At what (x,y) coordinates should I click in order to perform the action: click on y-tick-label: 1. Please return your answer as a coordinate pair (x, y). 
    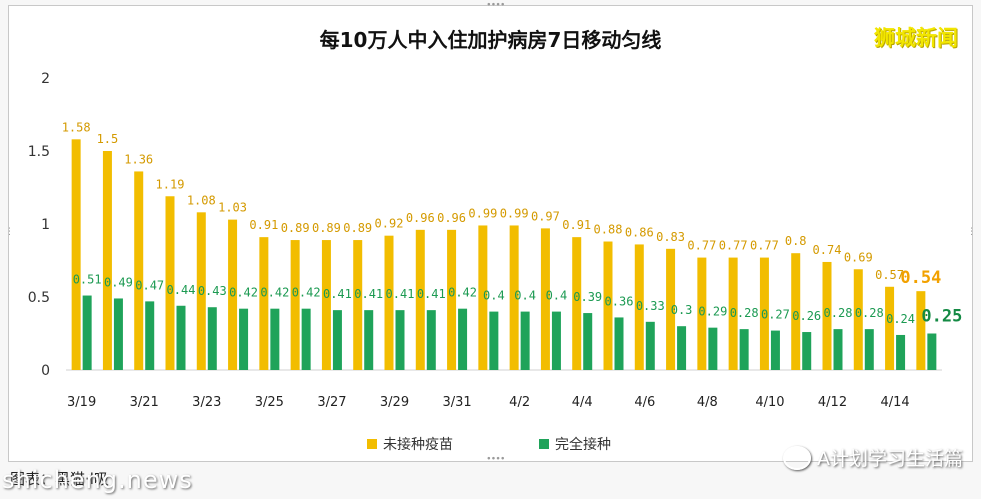
    Looking at the image, I should click on (45, 225).